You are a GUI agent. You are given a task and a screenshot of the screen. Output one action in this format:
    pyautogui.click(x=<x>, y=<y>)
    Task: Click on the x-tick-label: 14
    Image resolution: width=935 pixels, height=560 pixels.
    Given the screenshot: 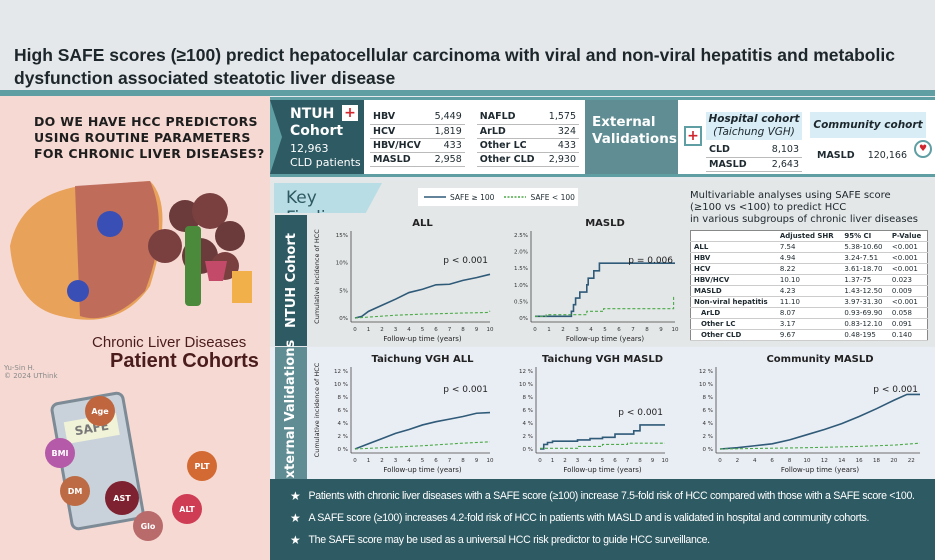 What is the action you would take?
    pyautogui.click(x=841, y=461)
    